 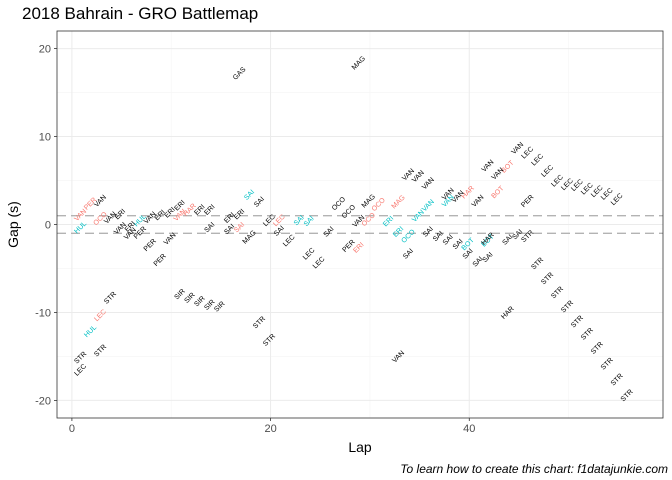 What do you see at coordinates (43, 313) in the screenshot?
I see `y-tick-label: -10` at bounding box center [43, 313].